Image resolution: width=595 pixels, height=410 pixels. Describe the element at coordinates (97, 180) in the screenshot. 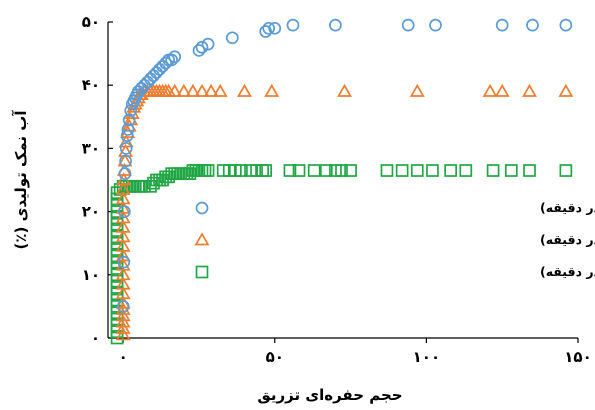

I see `y-ticks: ۰ ۱۰ ۲۰ ۳۰ ۴۰ ۵۰` at that location.